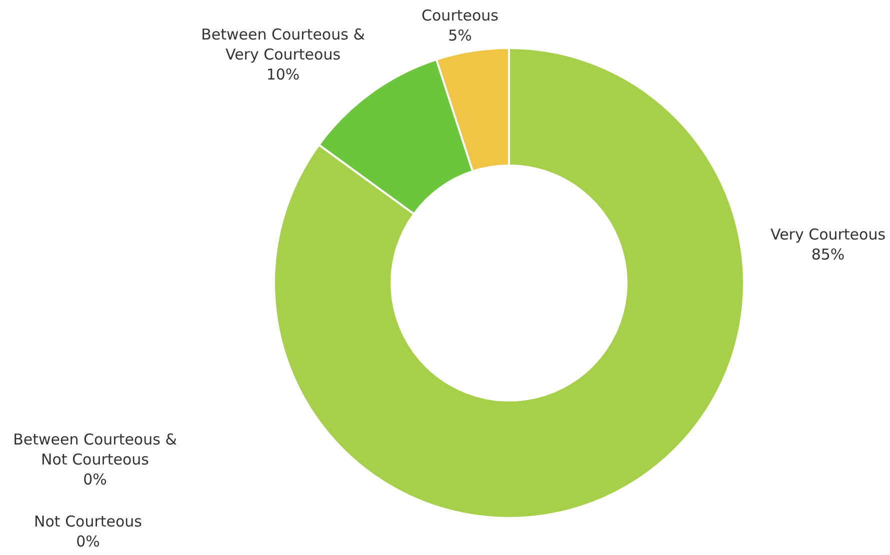 The image size is (890, 555). Describe the element at coordinates (828, 254) in the screenshot. I see `data-label: 85%` at that location.